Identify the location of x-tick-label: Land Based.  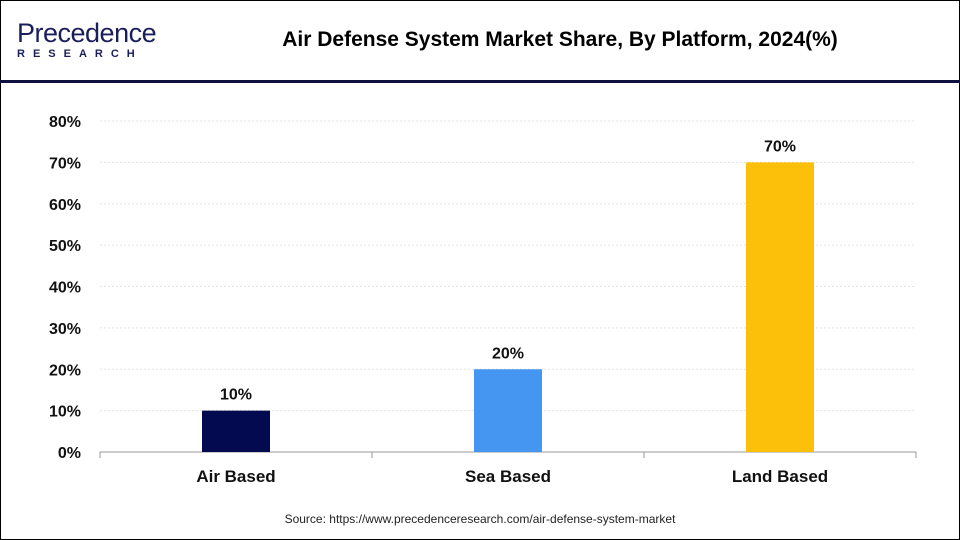
(780, 476).